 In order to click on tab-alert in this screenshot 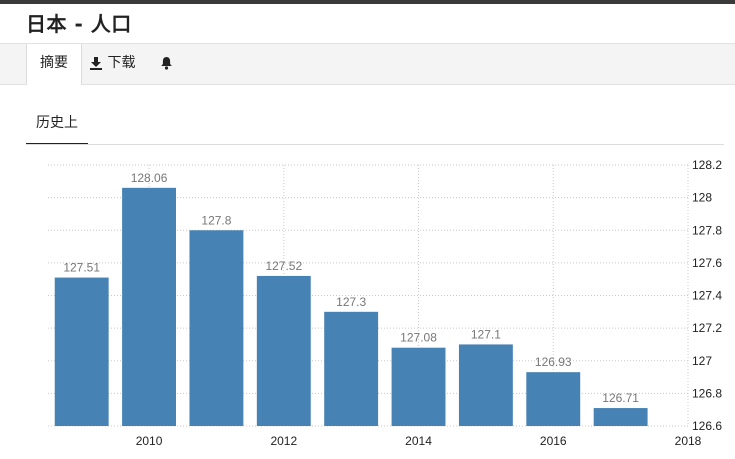, I will do `click(166, 64)`.